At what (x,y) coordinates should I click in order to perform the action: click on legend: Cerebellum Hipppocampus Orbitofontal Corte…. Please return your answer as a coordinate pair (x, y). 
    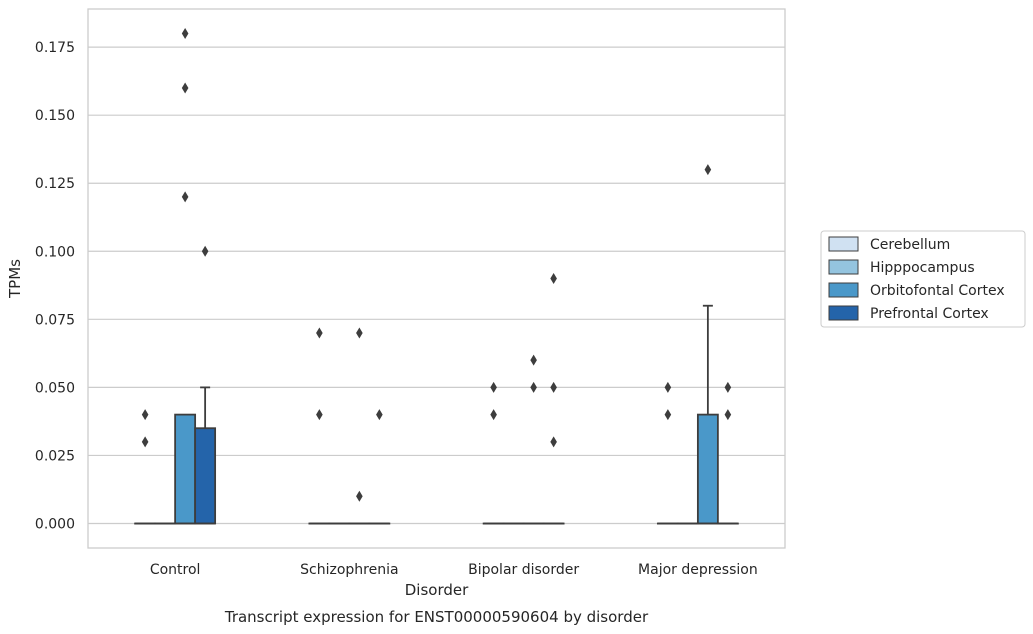
    Looking at the image, I should click on (923, 279).